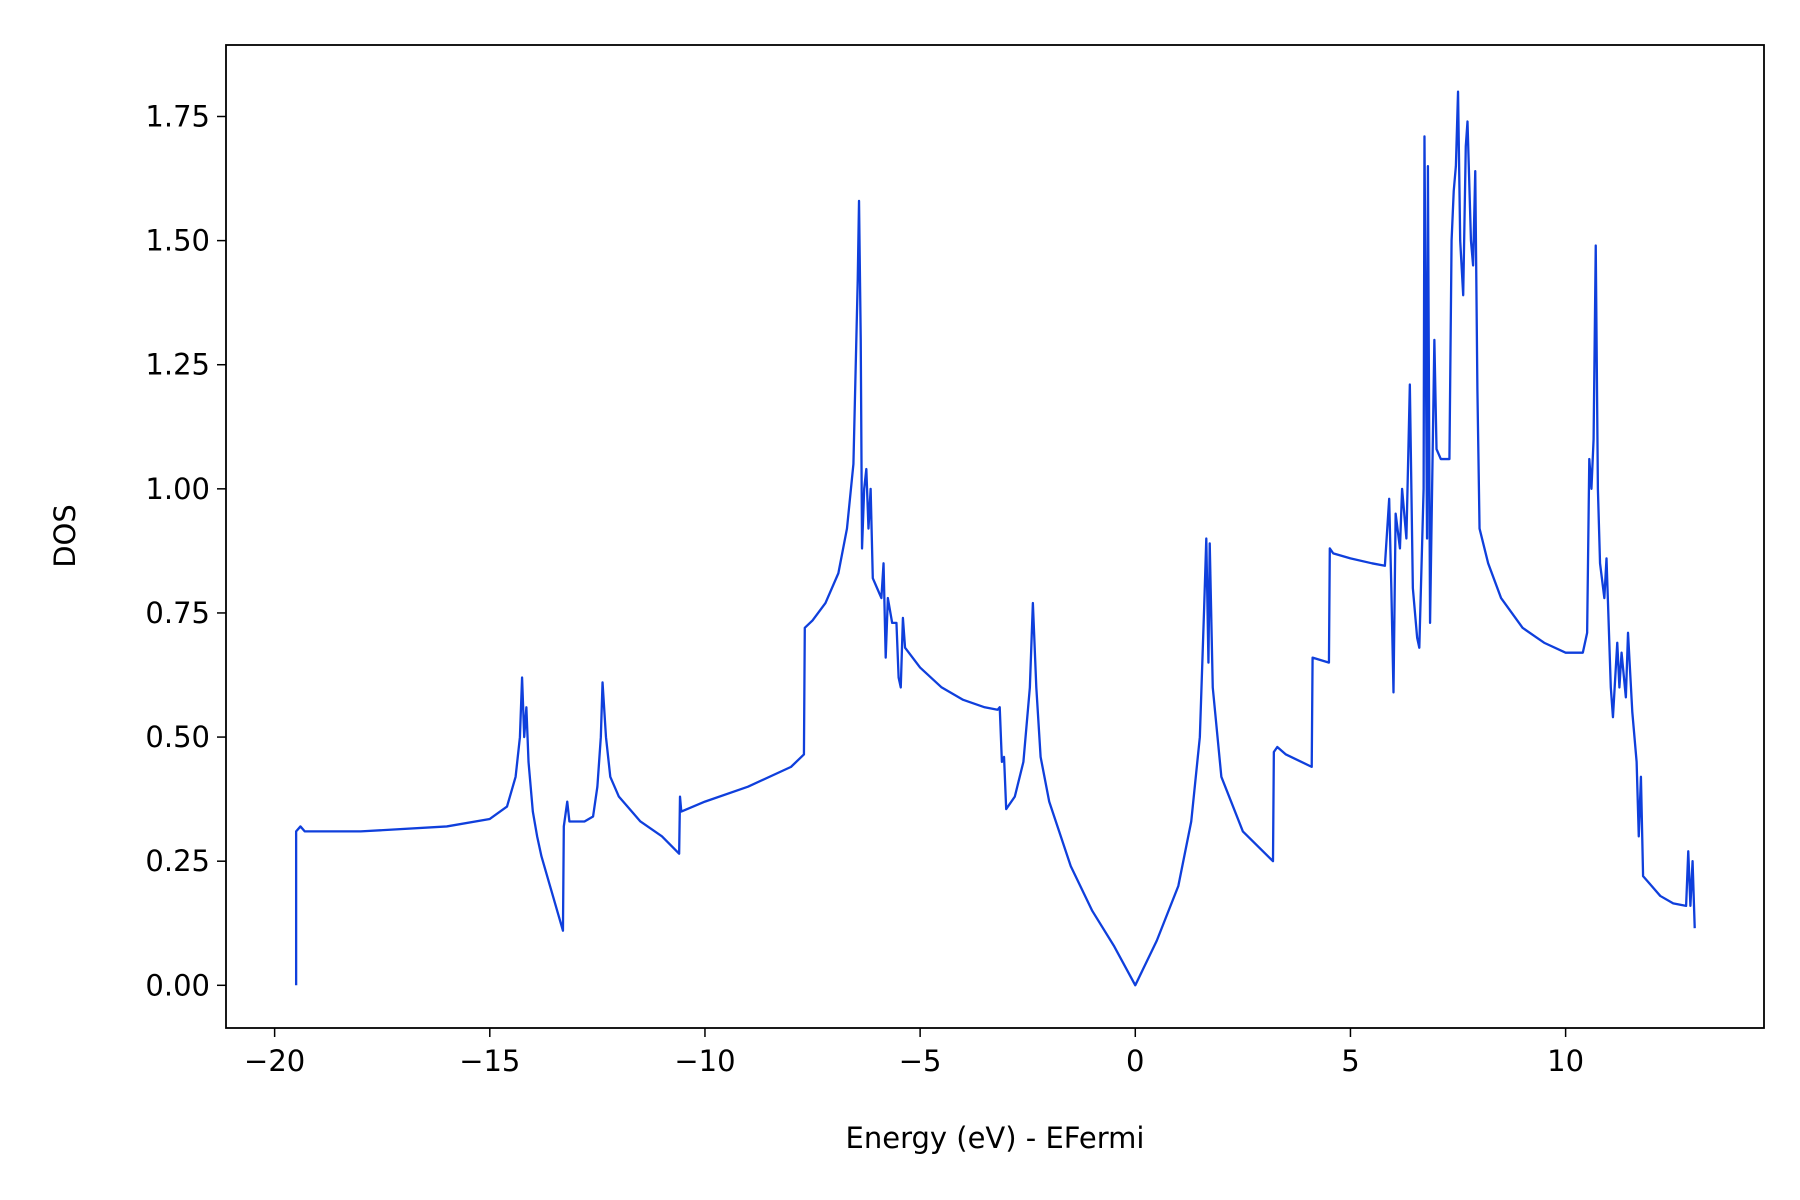 The width and height of the screenshot is (1800, 1200). What do you see at coordinates (920, 1061) in the screenshot?
I see `x-tick-label: −5` at bounding box center [920, 1061].